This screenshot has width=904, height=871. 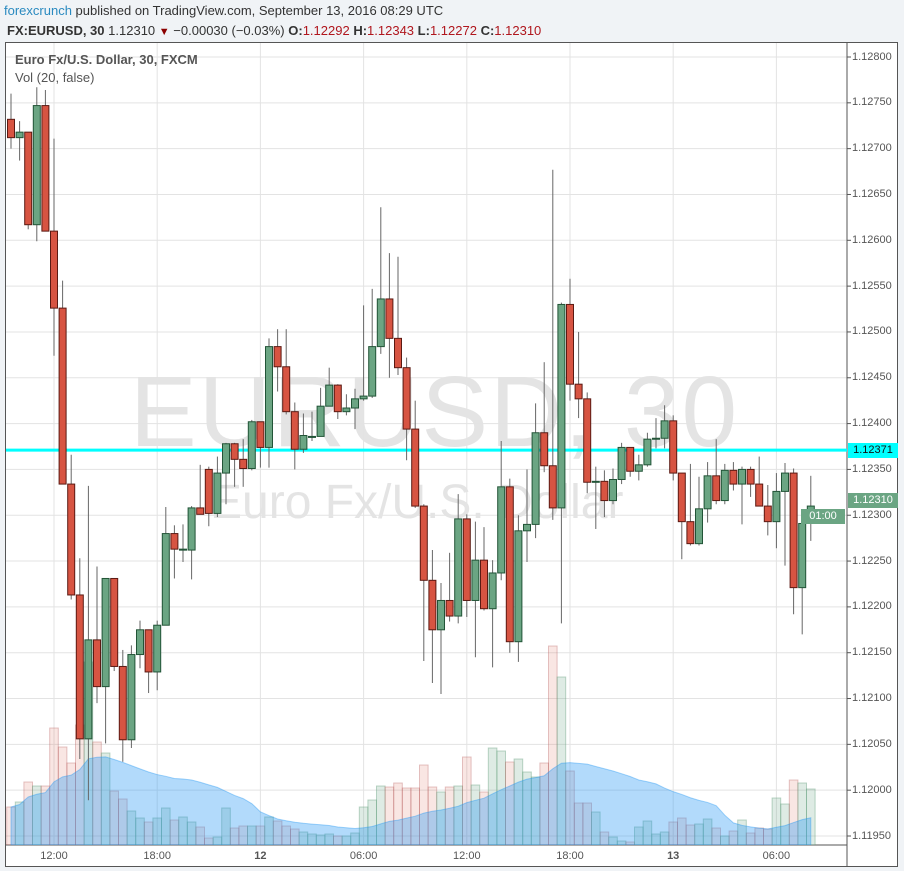 What do you see at coordinates (56, 30) in the screenshot?
I see `symbol-label: FX:EURUSD, 30` at bounding box center [56, 30].